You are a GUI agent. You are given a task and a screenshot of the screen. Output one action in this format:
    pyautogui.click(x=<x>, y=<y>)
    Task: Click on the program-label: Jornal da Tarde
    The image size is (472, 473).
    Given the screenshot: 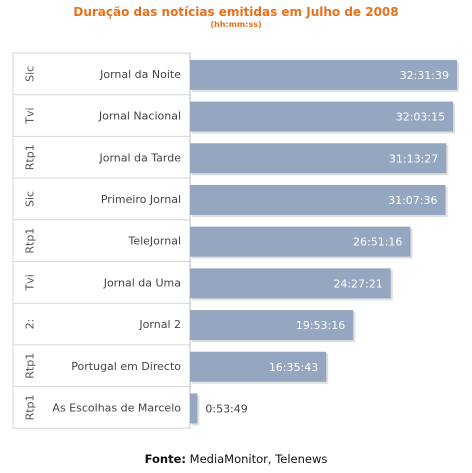 What is the action you would take?
    pyautogui.click(x=139, y=157)
    